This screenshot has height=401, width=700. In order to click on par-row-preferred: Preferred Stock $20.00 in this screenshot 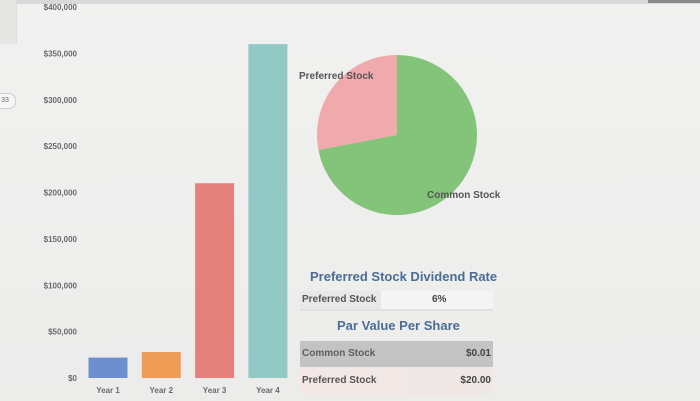, I will do `click(396, 381)`.